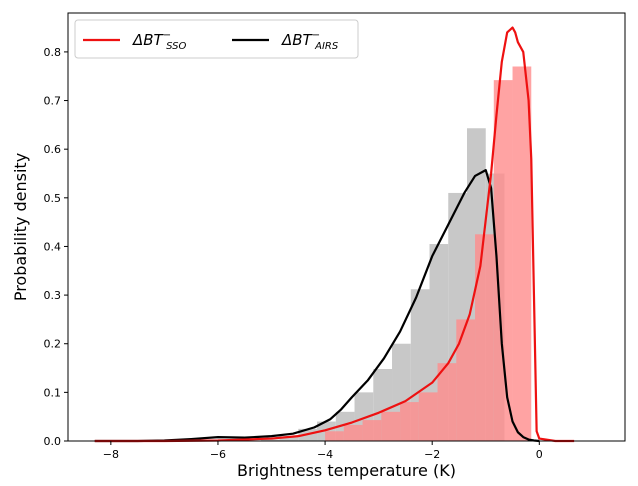 The width and height of the screenshot is (638, 486). I want to click on x-tick-label: −2, so click(432, 454).